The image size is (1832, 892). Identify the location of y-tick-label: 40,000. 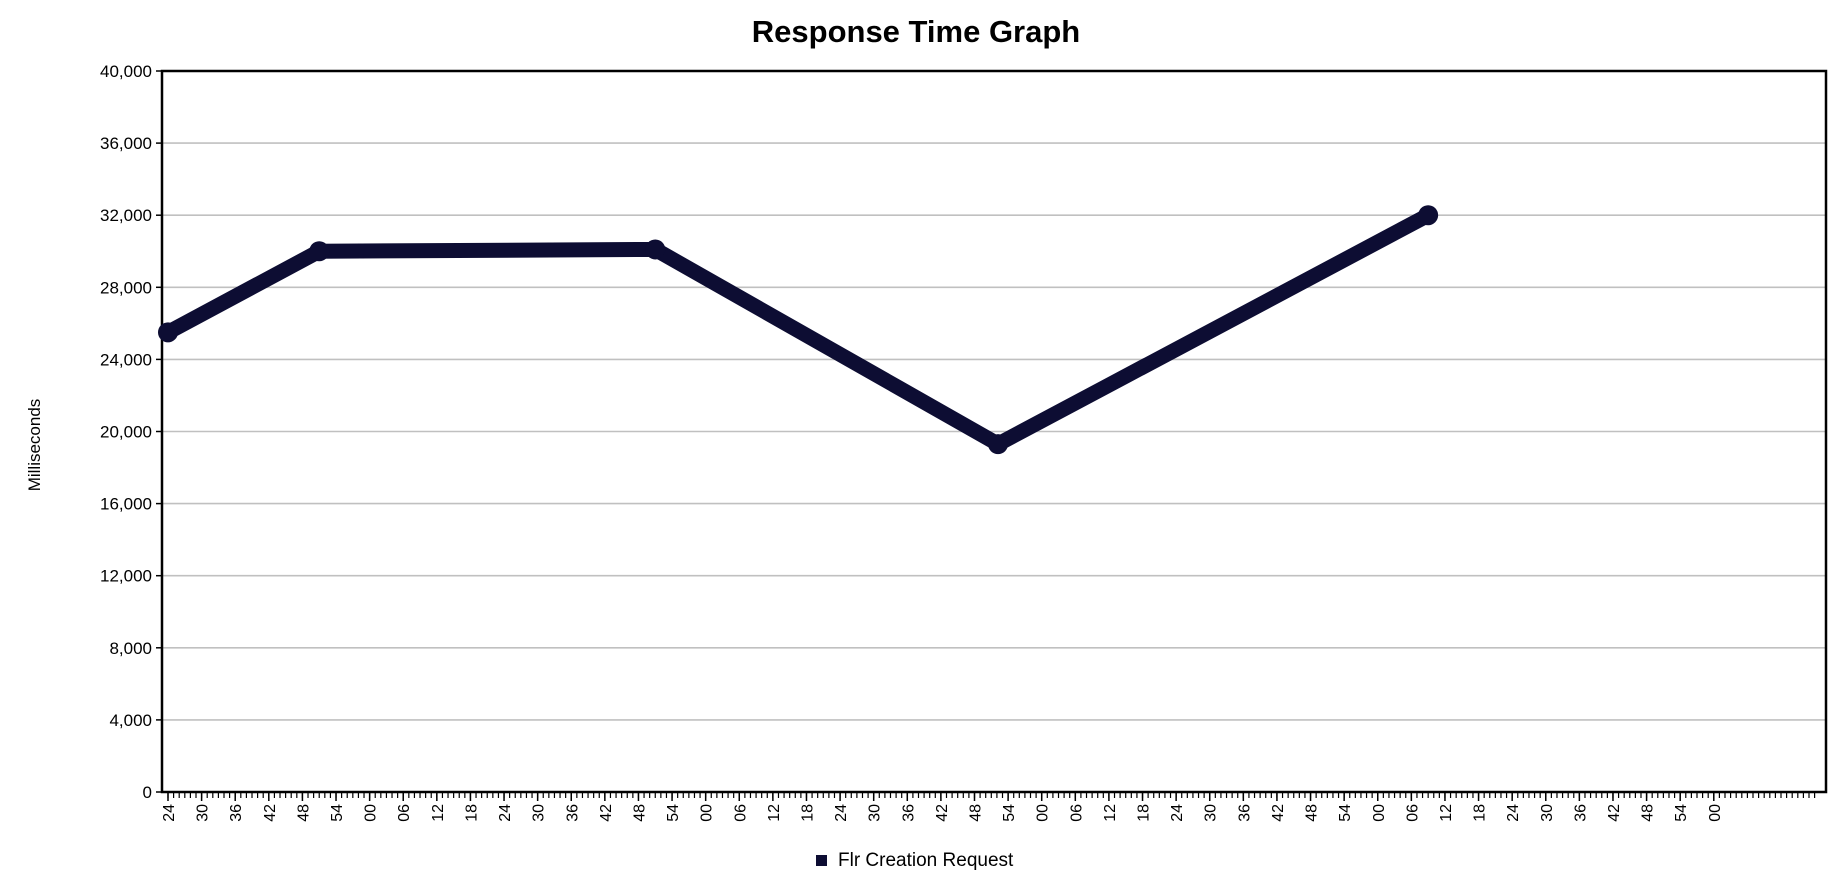
(126, 71).